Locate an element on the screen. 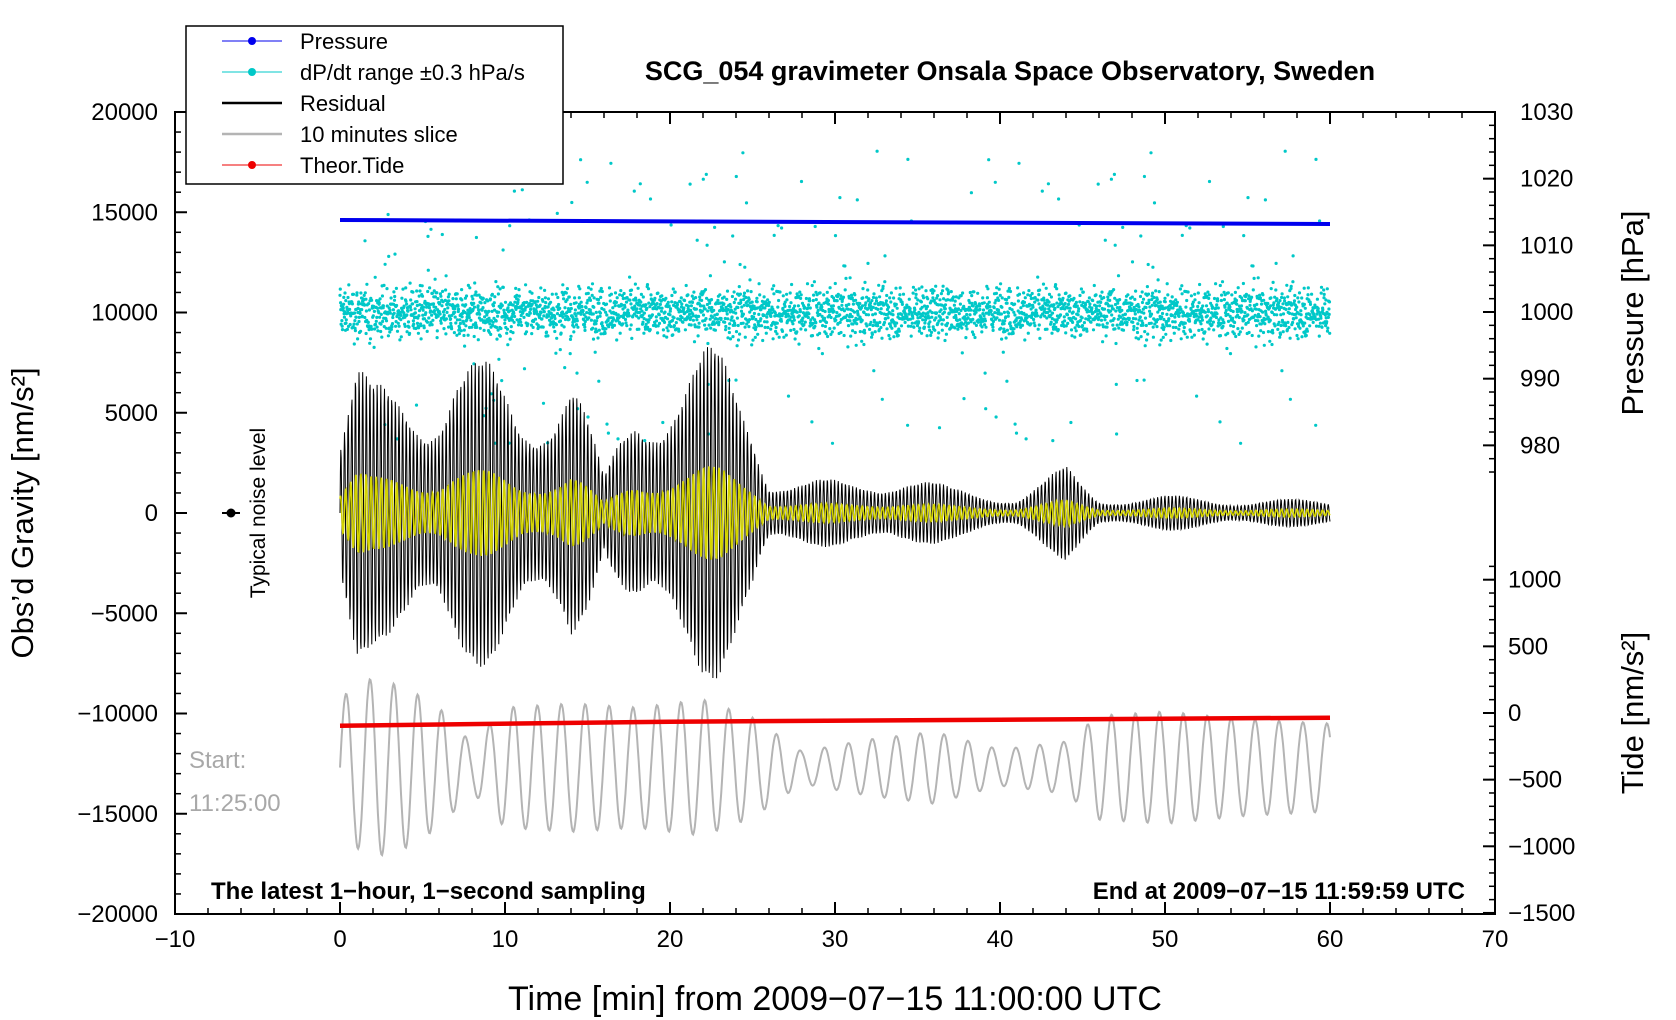  noise-level-marker is located at coordinates (231, 513).